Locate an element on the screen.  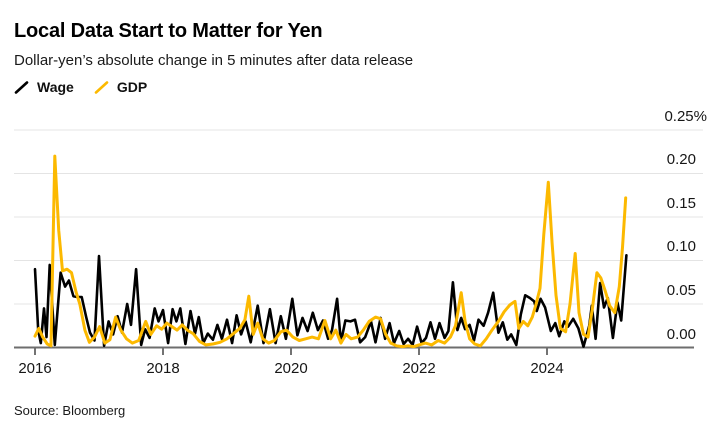
y-tick-label-0.20: 0.20 is located at coordinates (681, 159).